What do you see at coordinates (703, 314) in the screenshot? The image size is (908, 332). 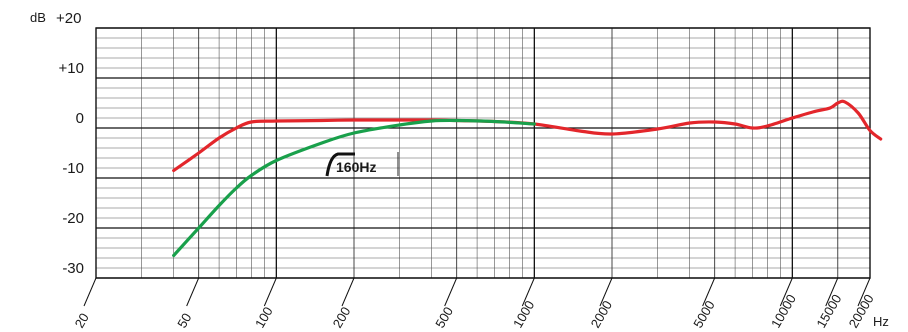 I see `x-tick-label: 5000` at bounding box center [703, 314].